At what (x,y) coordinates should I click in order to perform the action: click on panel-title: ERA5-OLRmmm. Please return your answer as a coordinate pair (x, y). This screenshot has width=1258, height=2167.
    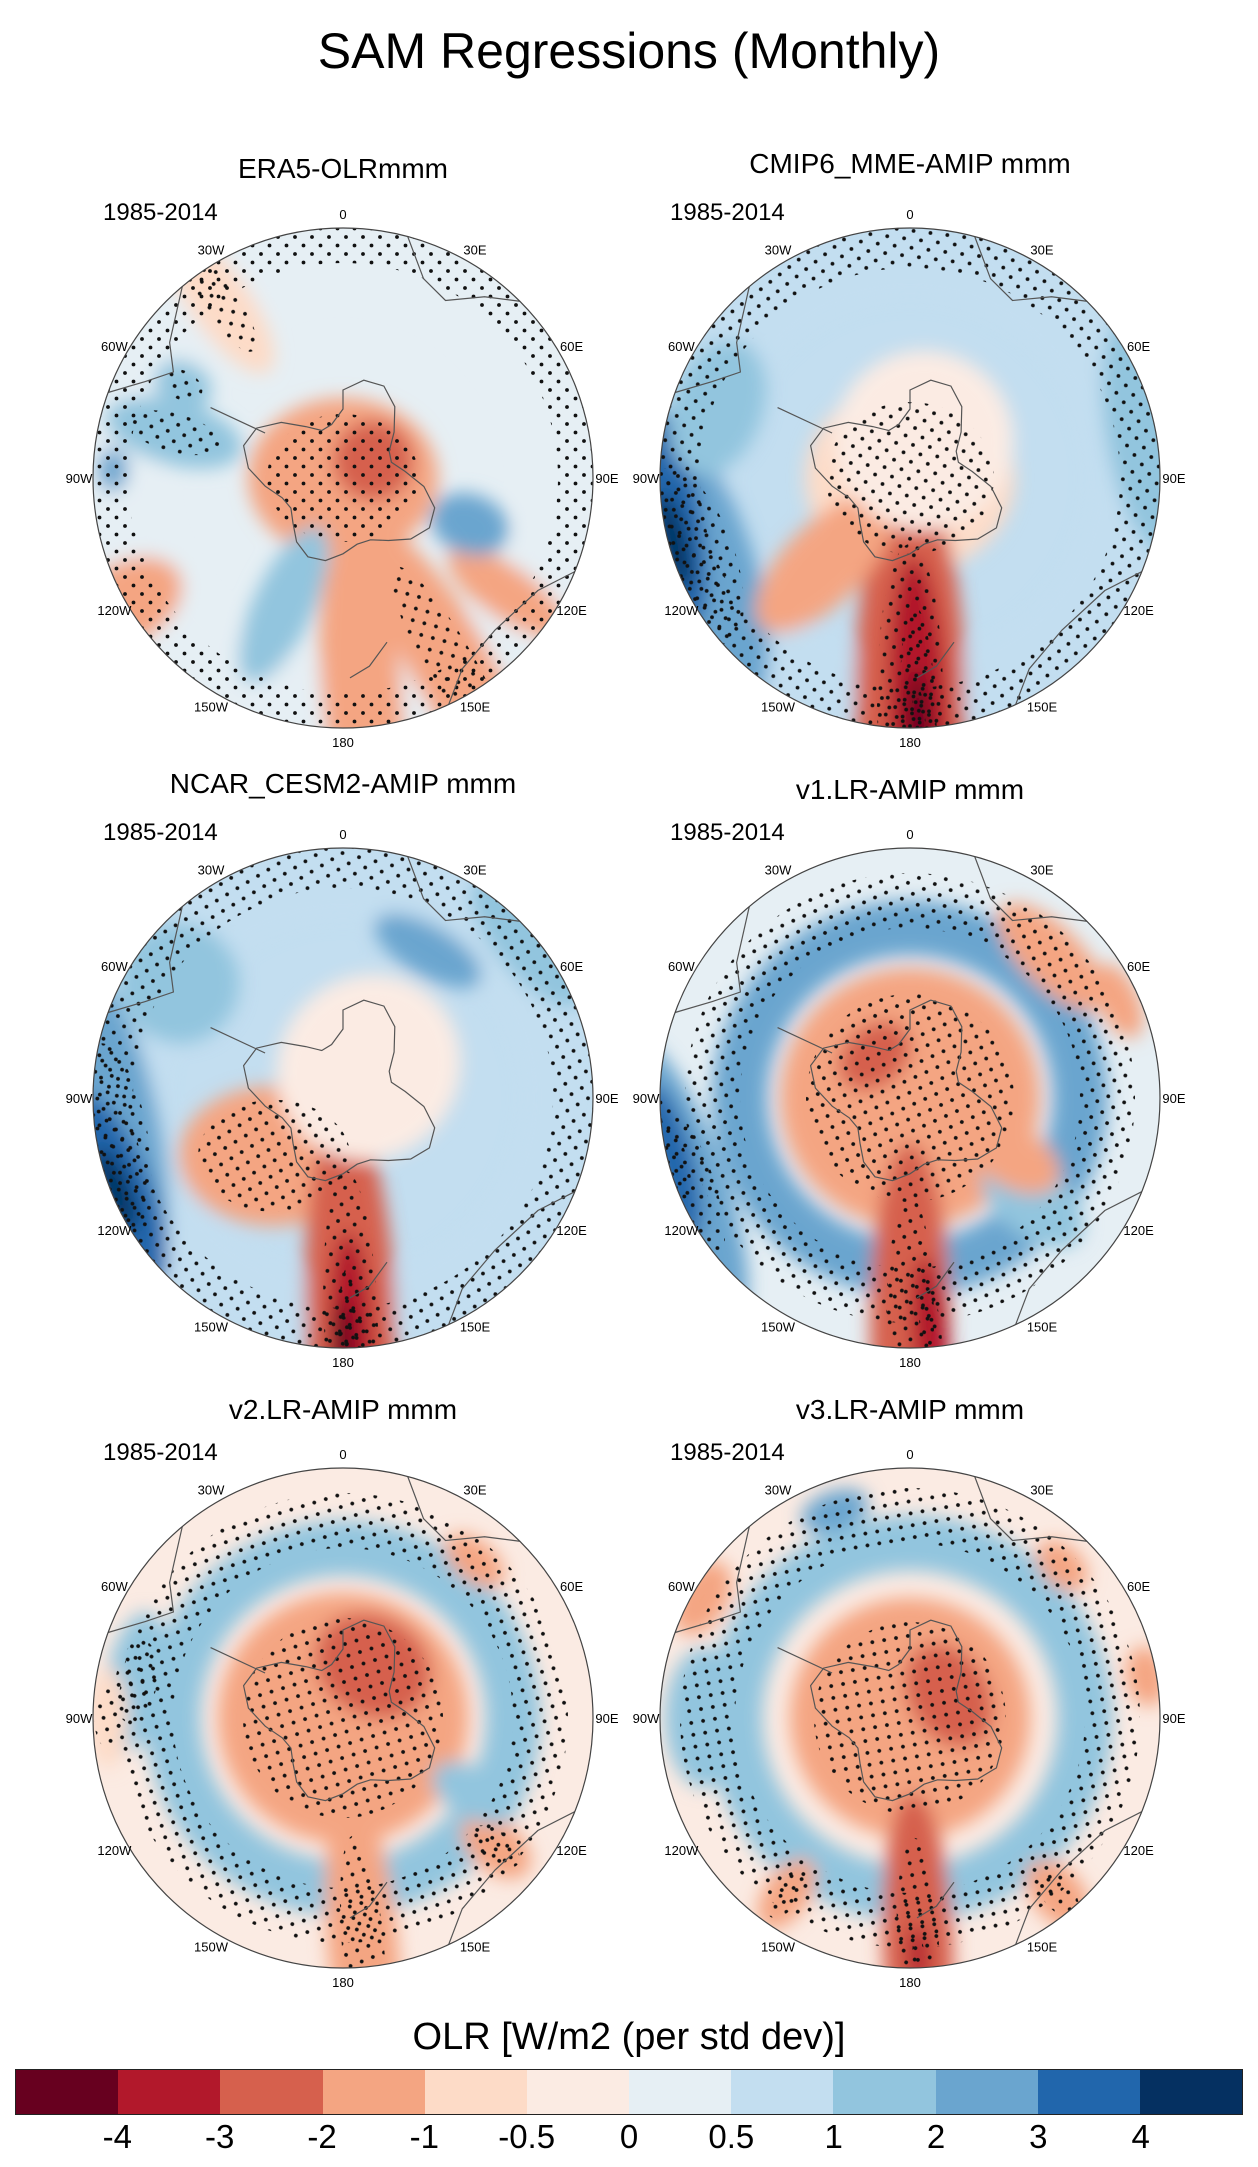
    Looking at the image, I should click on (342, 168).